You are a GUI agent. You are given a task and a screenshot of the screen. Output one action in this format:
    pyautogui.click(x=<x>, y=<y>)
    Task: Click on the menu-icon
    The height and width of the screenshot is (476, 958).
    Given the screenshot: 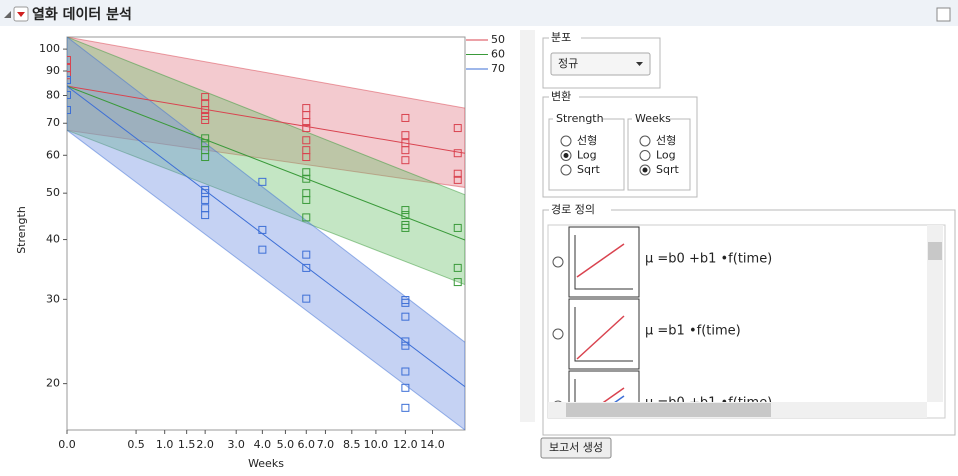 What is the action you would take?
    pyautogui.click(x=21, y=14)
    